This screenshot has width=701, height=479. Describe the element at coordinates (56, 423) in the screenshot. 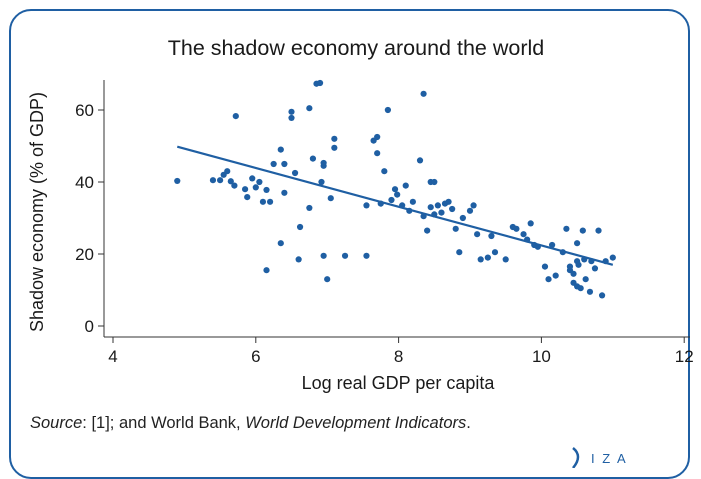

I see `source-label: Source` at that location.